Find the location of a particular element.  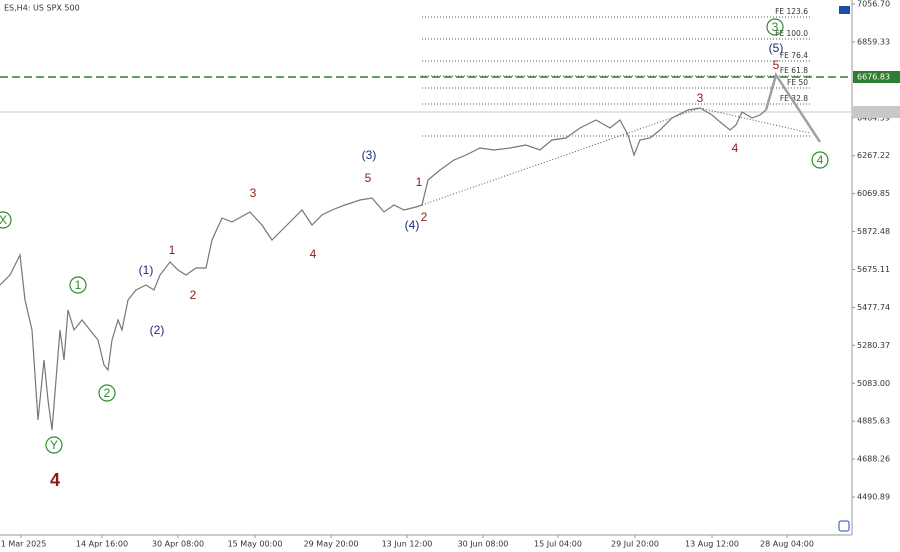

y-tick-label: 4885.63 is located at coordinates (873, 421).